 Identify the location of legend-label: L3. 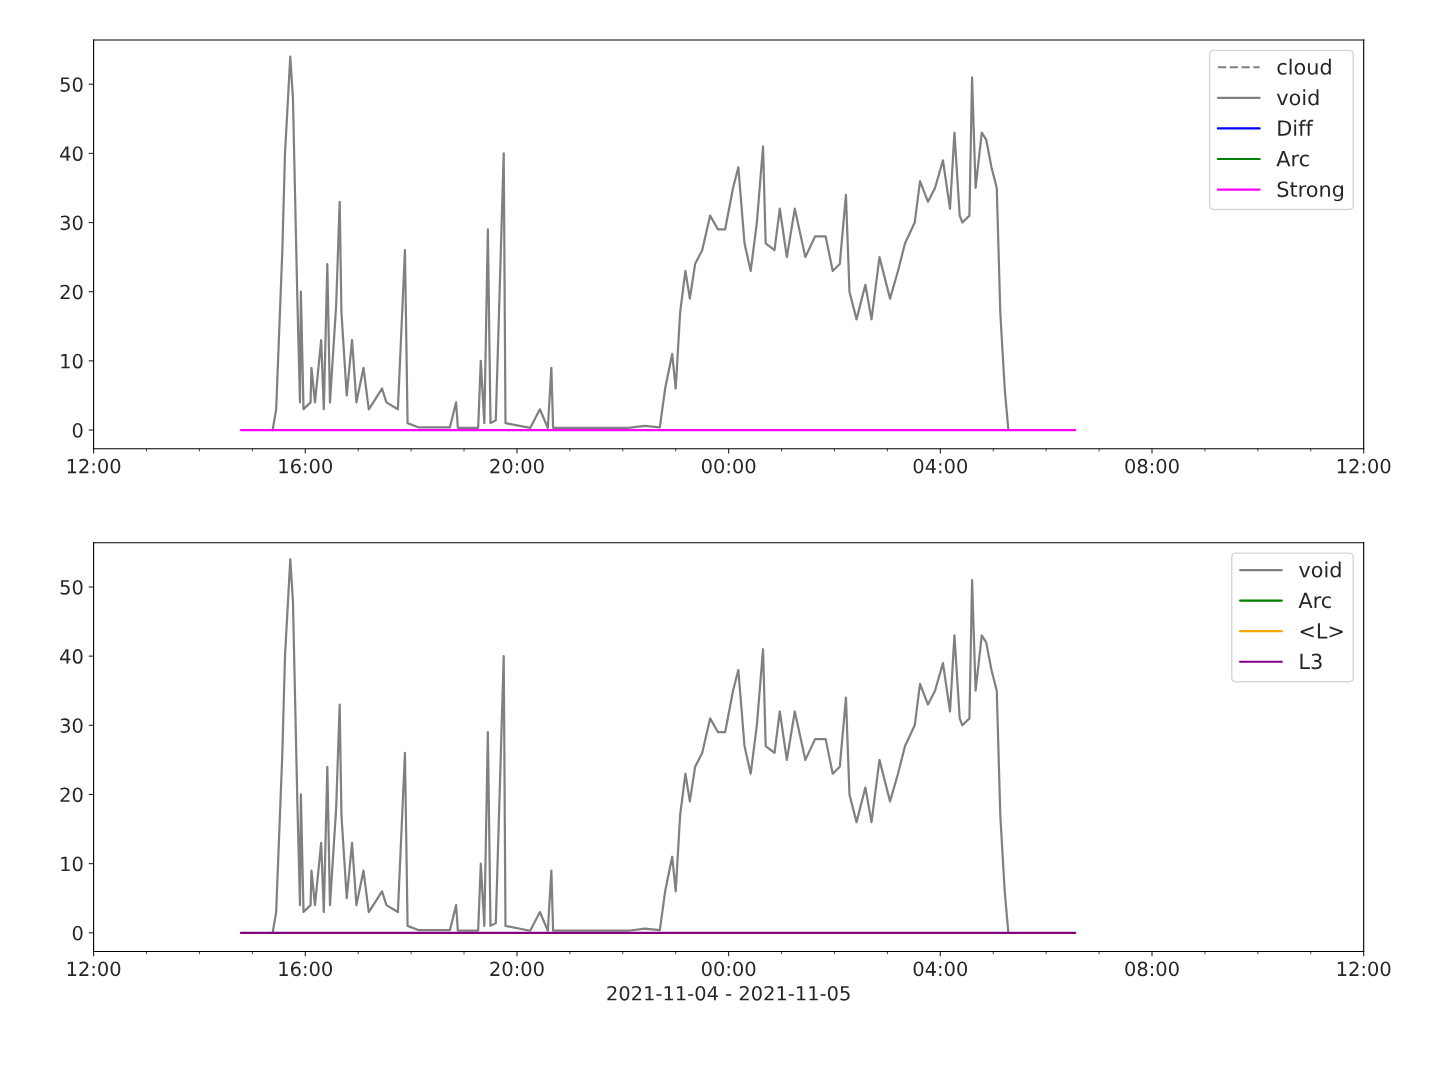
(1311, 661).